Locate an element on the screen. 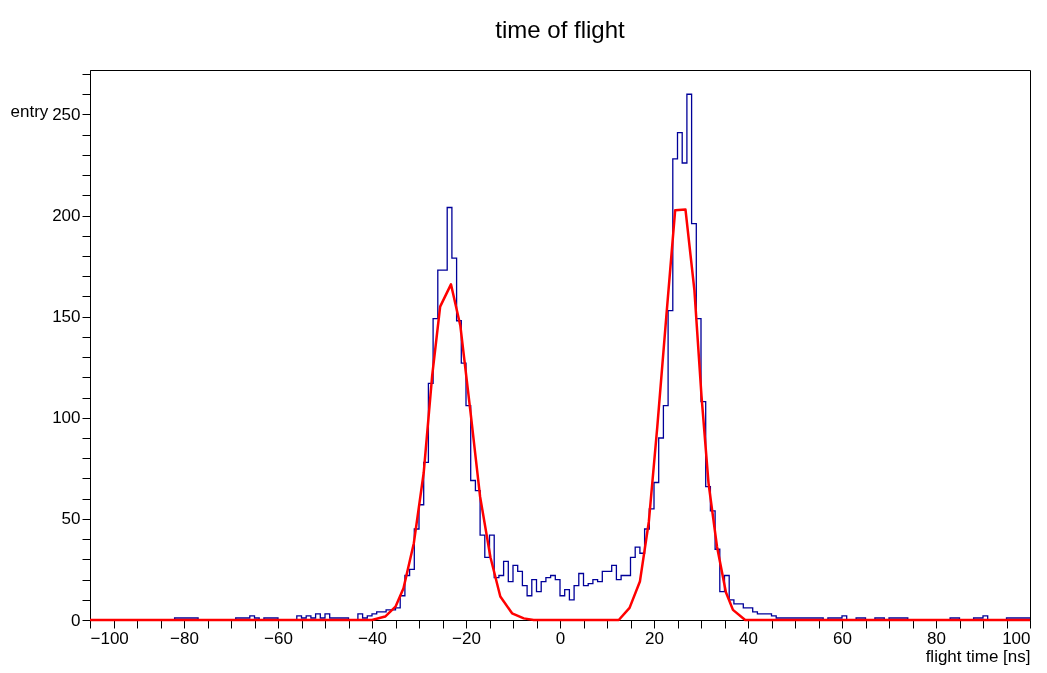  x-tick-label: −40 is located at coordinates (372, 638).